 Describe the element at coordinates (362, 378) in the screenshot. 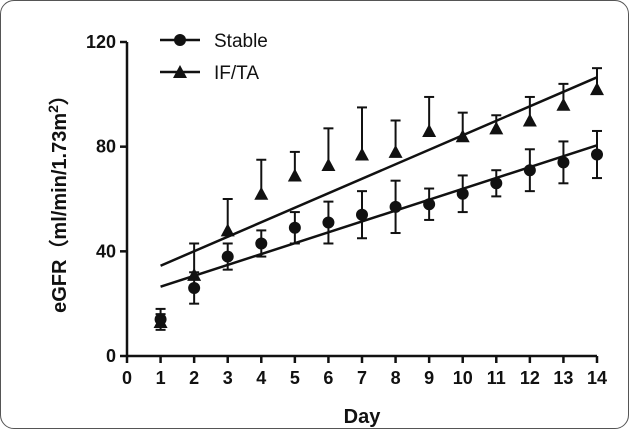

I see `x-tick-label: 7` at that location.